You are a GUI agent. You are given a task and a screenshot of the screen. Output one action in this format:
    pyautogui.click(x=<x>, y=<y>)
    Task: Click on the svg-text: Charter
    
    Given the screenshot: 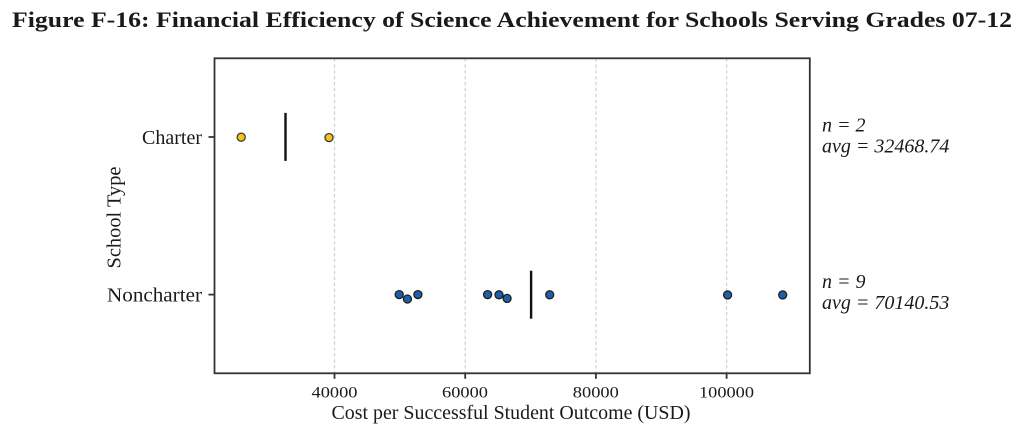 What is the action you would take?
    pyautogui.click(x=172, y=138)
    